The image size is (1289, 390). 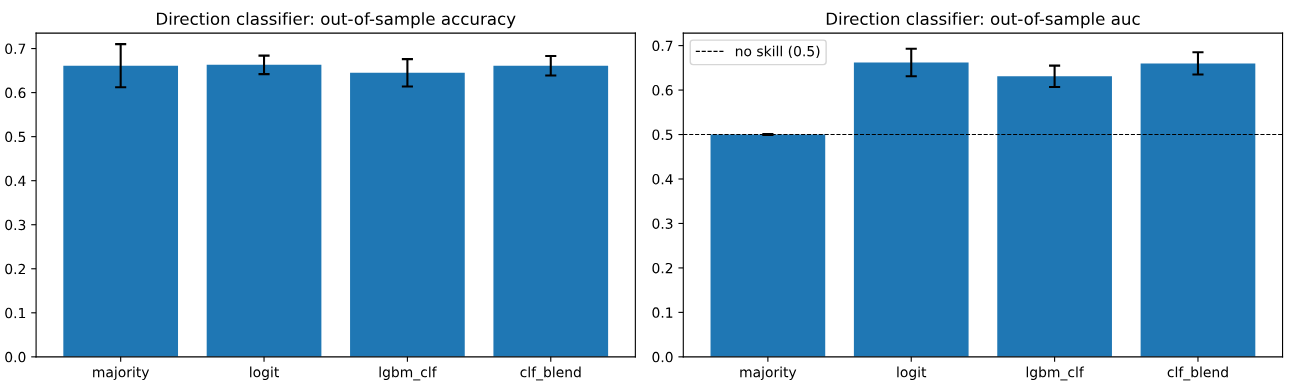 I want to click on chart-title: Direction classifier: out-of-sample auc, so click(x=983, y=20).